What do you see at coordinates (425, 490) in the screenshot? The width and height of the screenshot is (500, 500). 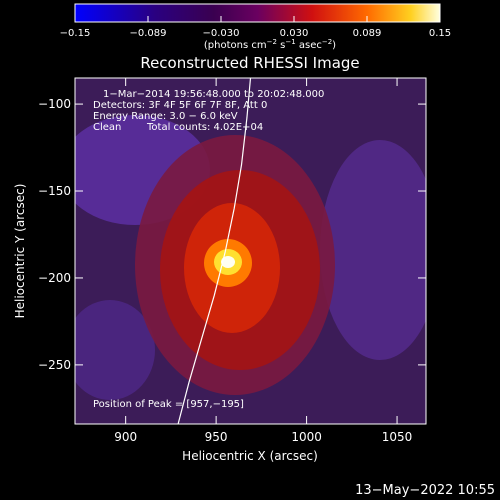 I see `footer-timestamp: 13−May−2022 10:55` at bounding box center [425, 490].